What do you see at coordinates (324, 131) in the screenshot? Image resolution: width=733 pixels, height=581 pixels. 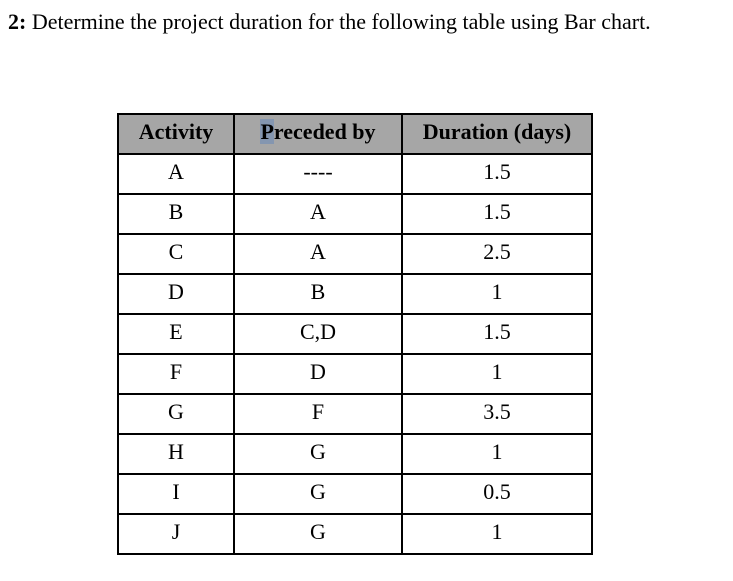 I see `header-preceded-by-rest: receded by` at bounding box center [324, 131].